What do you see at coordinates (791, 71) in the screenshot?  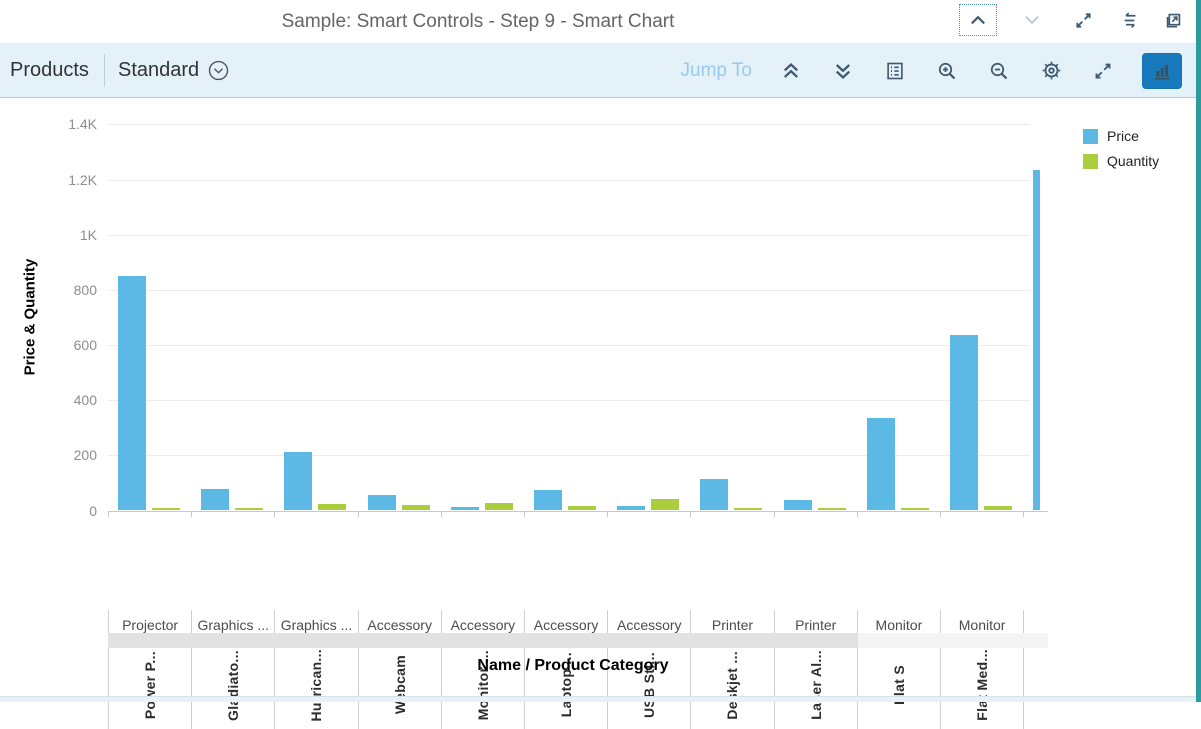 I see `collapse-all-button` at bounding box center [791, 71].